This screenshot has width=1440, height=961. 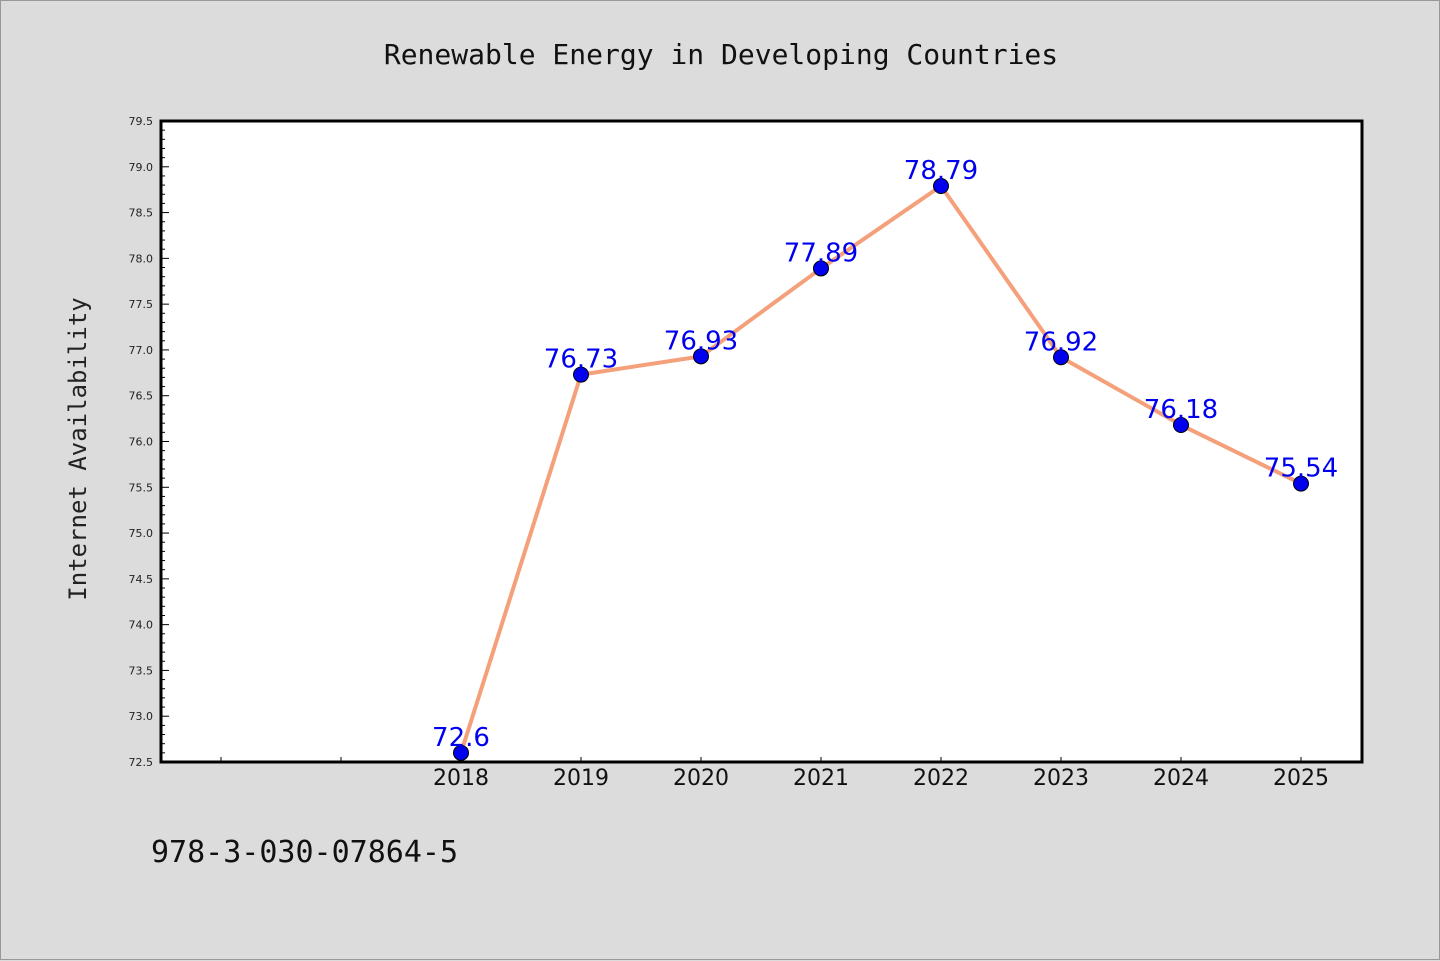 I want to click on y-tick-label: 79.5, so click(x=141, y=121).